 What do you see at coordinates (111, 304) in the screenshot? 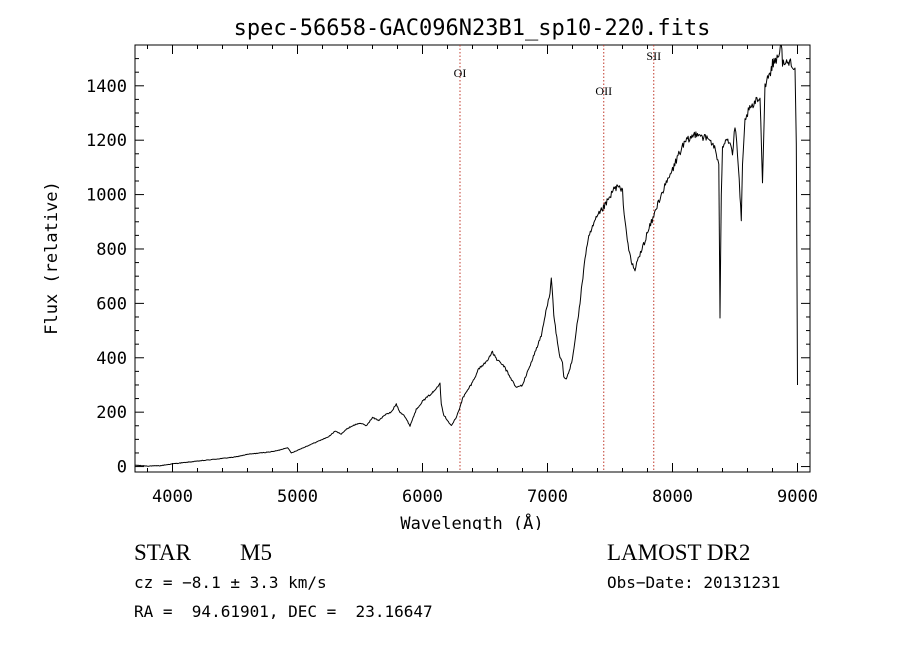
I see `y-tick-label: 600` at bounding box center [111, 304].